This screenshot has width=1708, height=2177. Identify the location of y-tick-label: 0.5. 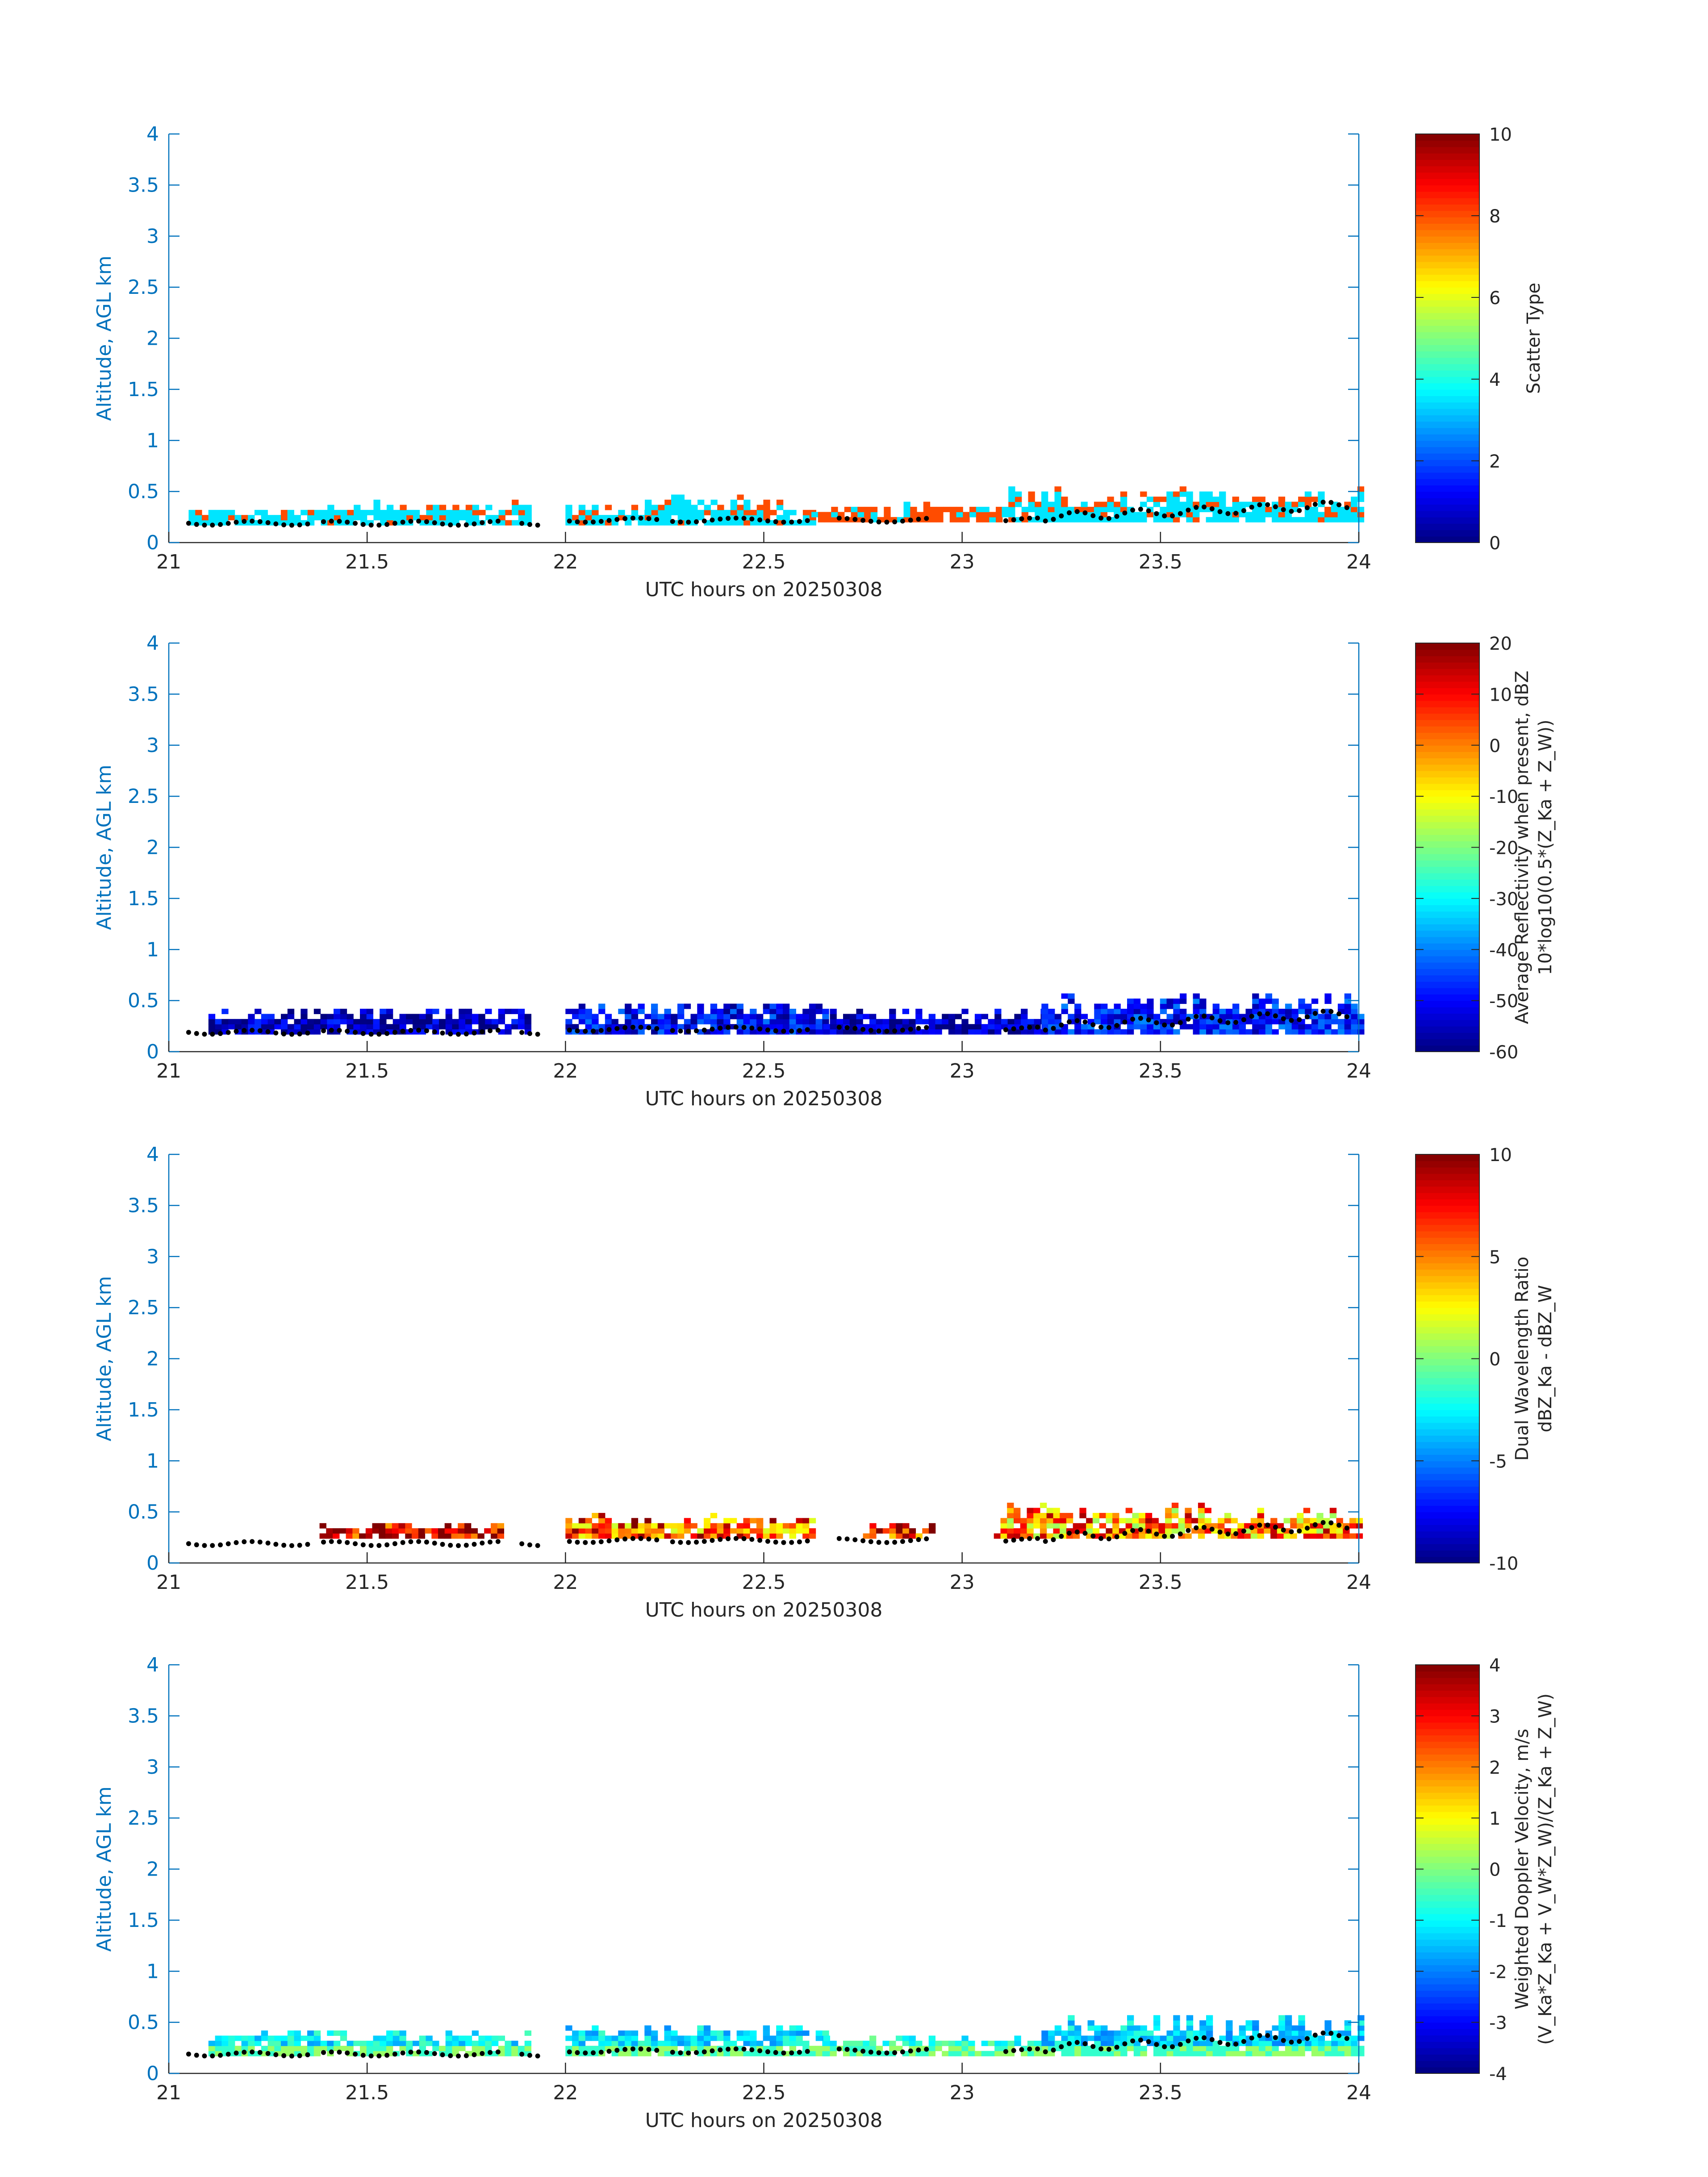
(143, 1512).